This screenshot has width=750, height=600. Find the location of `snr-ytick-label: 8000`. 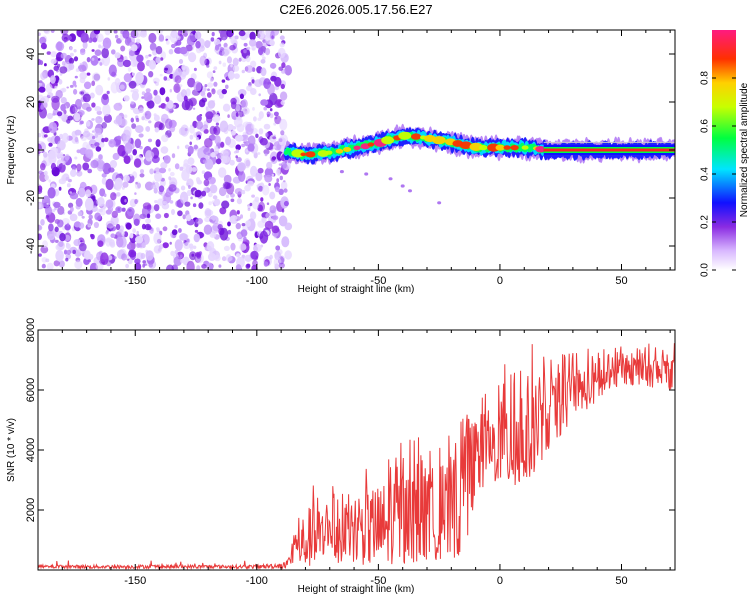

snr-ytick-label: 8000 is located at coordinates (31, 330).